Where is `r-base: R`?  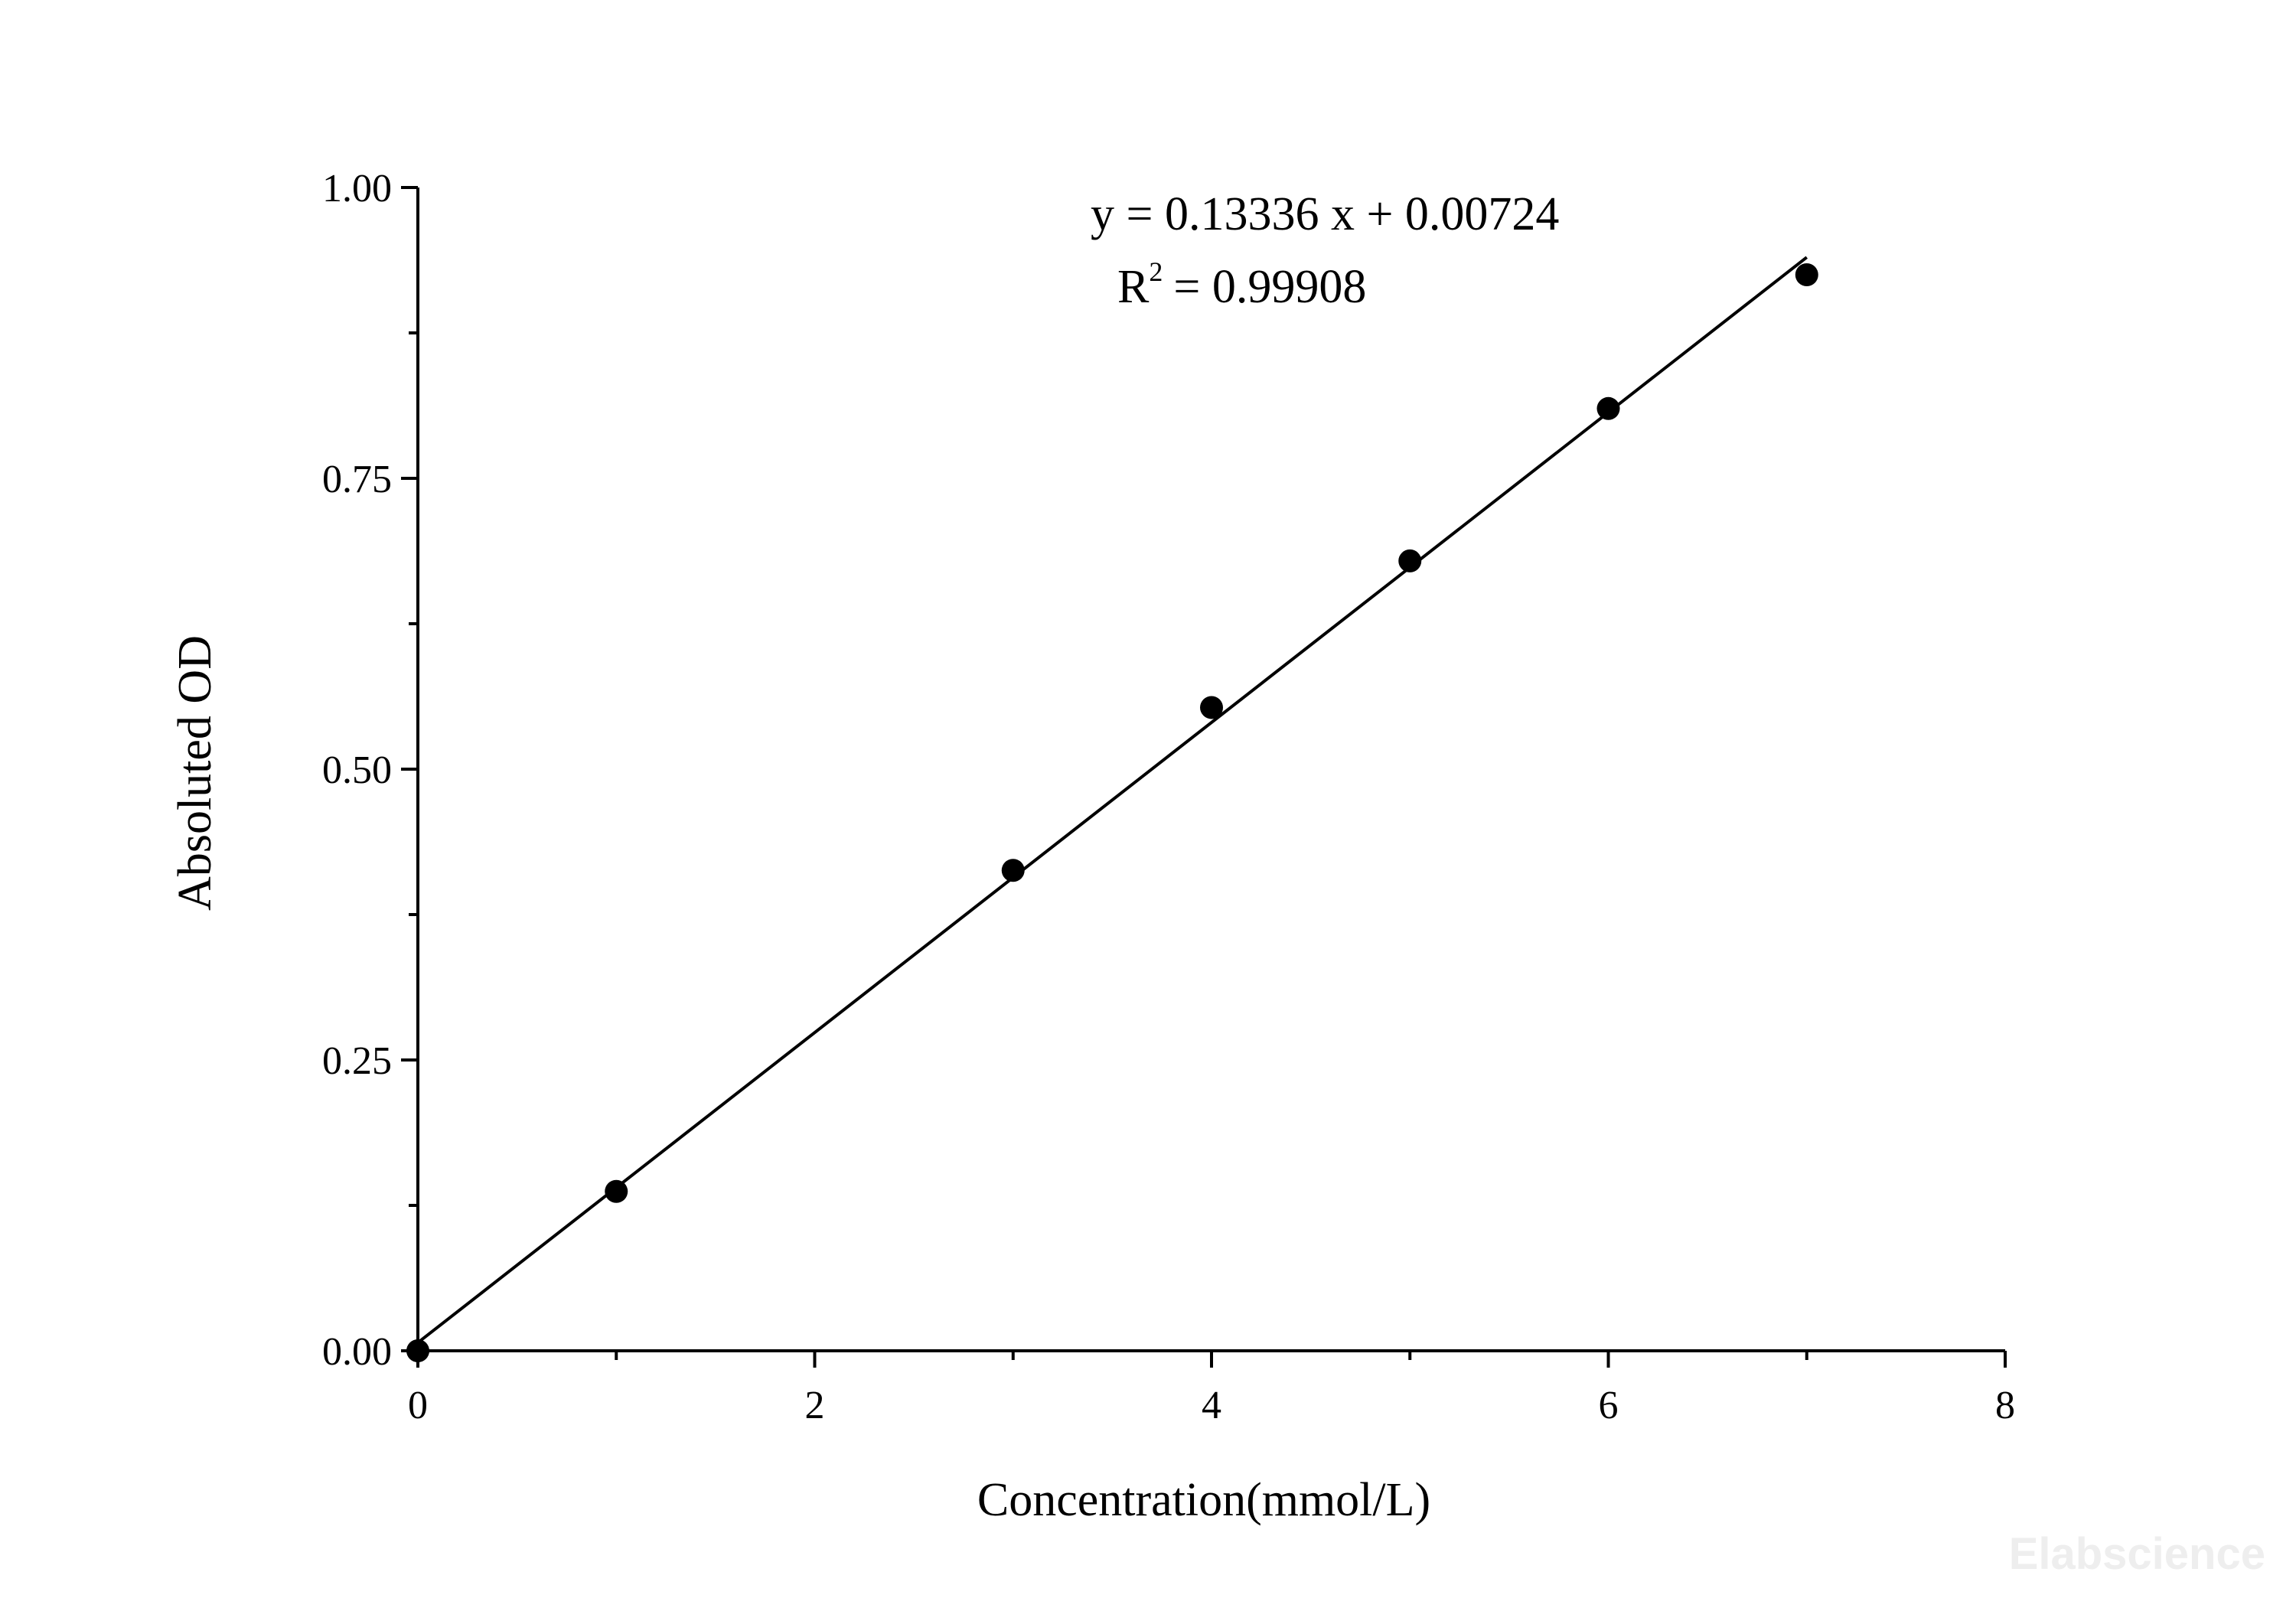 r-base: R is located at coordinates (1133, 287).